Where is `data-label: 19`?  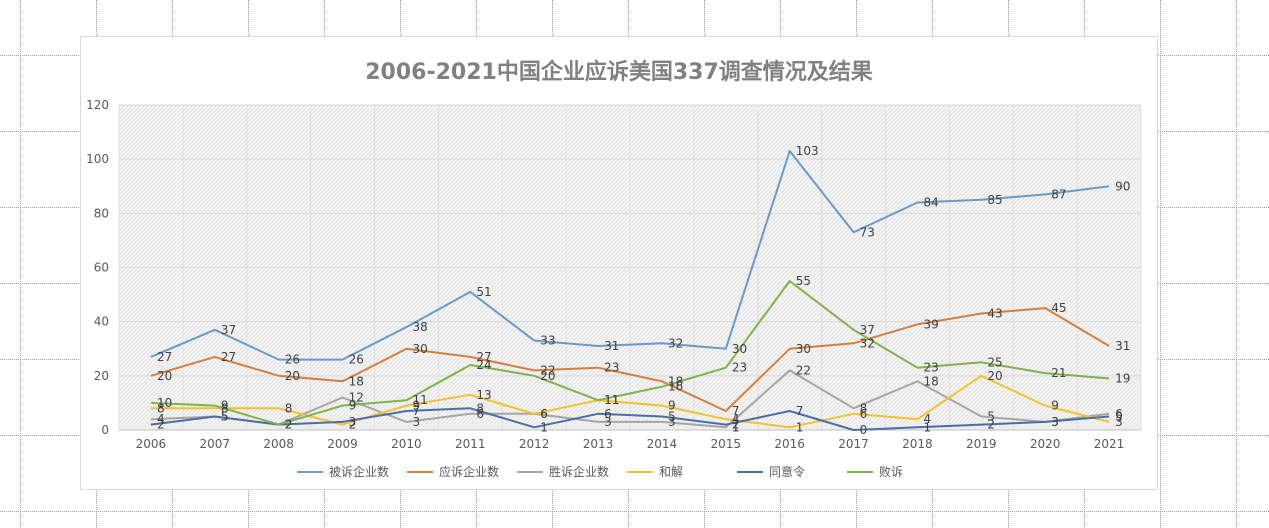
data-label: 19 is located at coordinates (1122, 379).